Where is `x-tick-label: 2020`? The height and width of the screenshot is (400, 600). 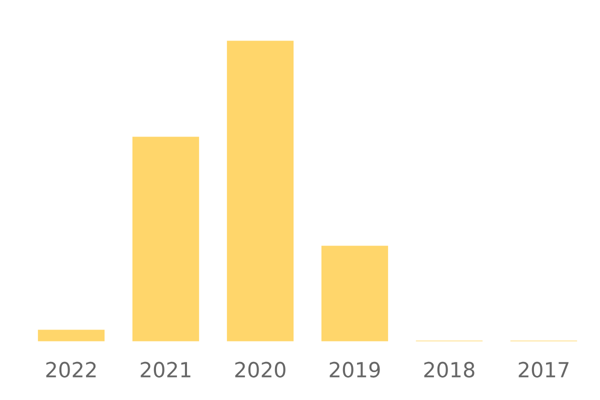
x-tick-label: 2020 is located at coordinates (260, 370).